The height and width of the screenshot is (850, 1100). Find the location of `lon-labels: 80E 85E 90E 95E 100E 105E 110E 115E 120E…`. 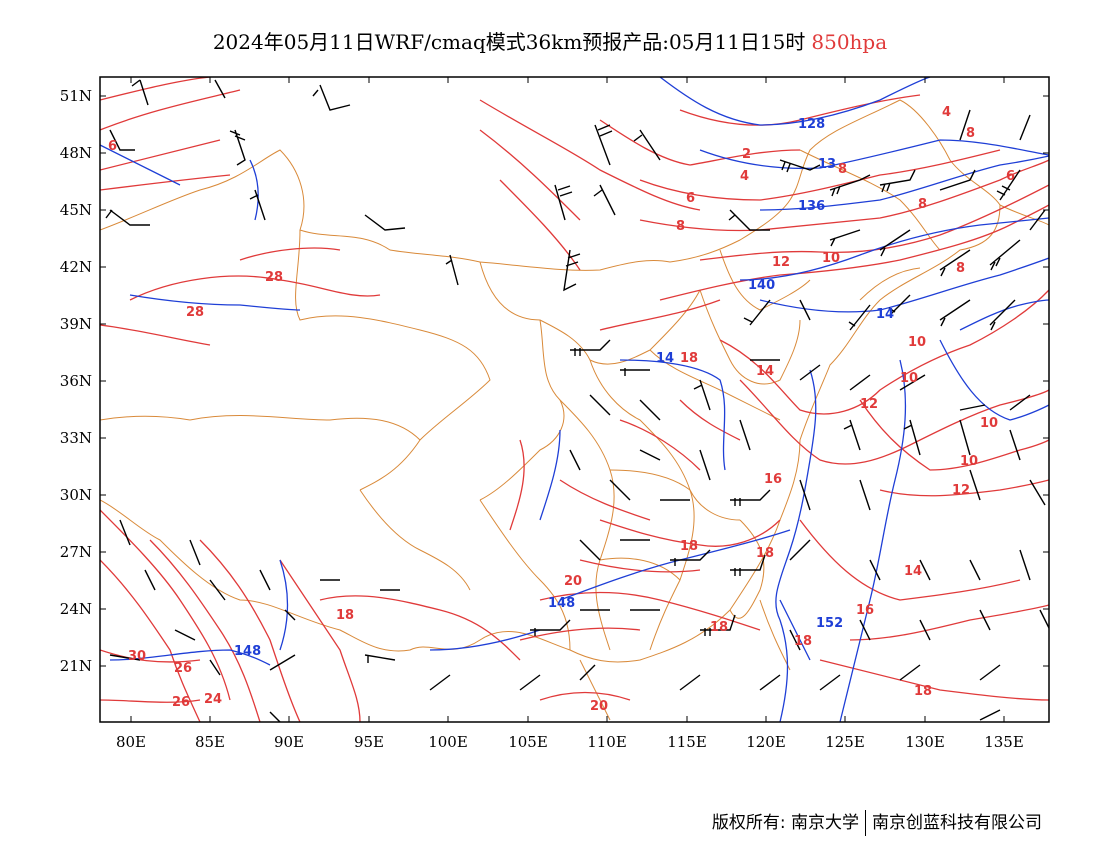

lon-labels: 80E 85E 90E 95E 100E 105E 110E 115E 120E… is located at coordinates (570, 742).